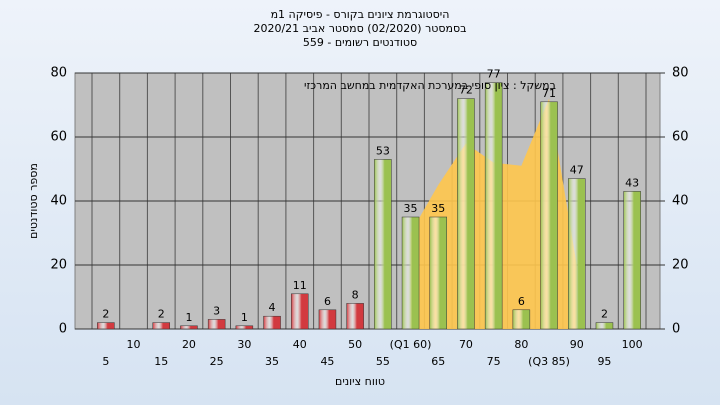 Image resolution: width=720 pixels, height=405 pixels. I want to click on value-label: 11, so click(300, 285).